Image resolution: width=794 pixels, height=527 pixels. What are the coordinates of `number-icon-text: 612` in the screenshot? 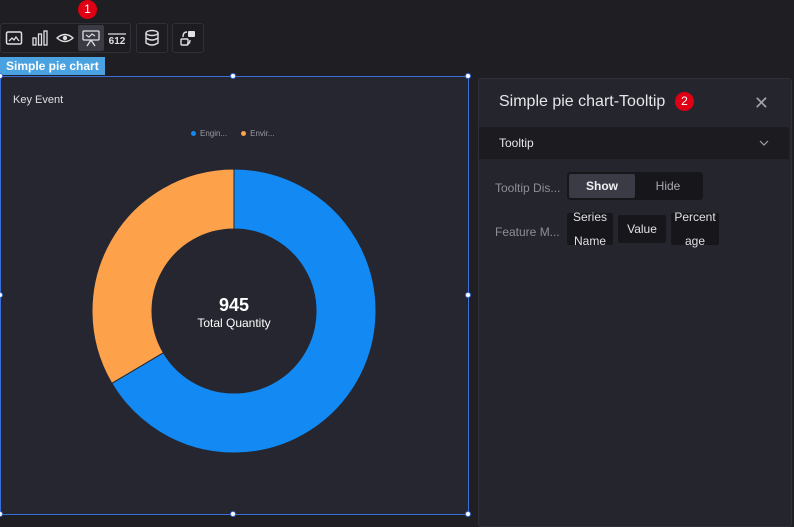 It's located at (117, 41).